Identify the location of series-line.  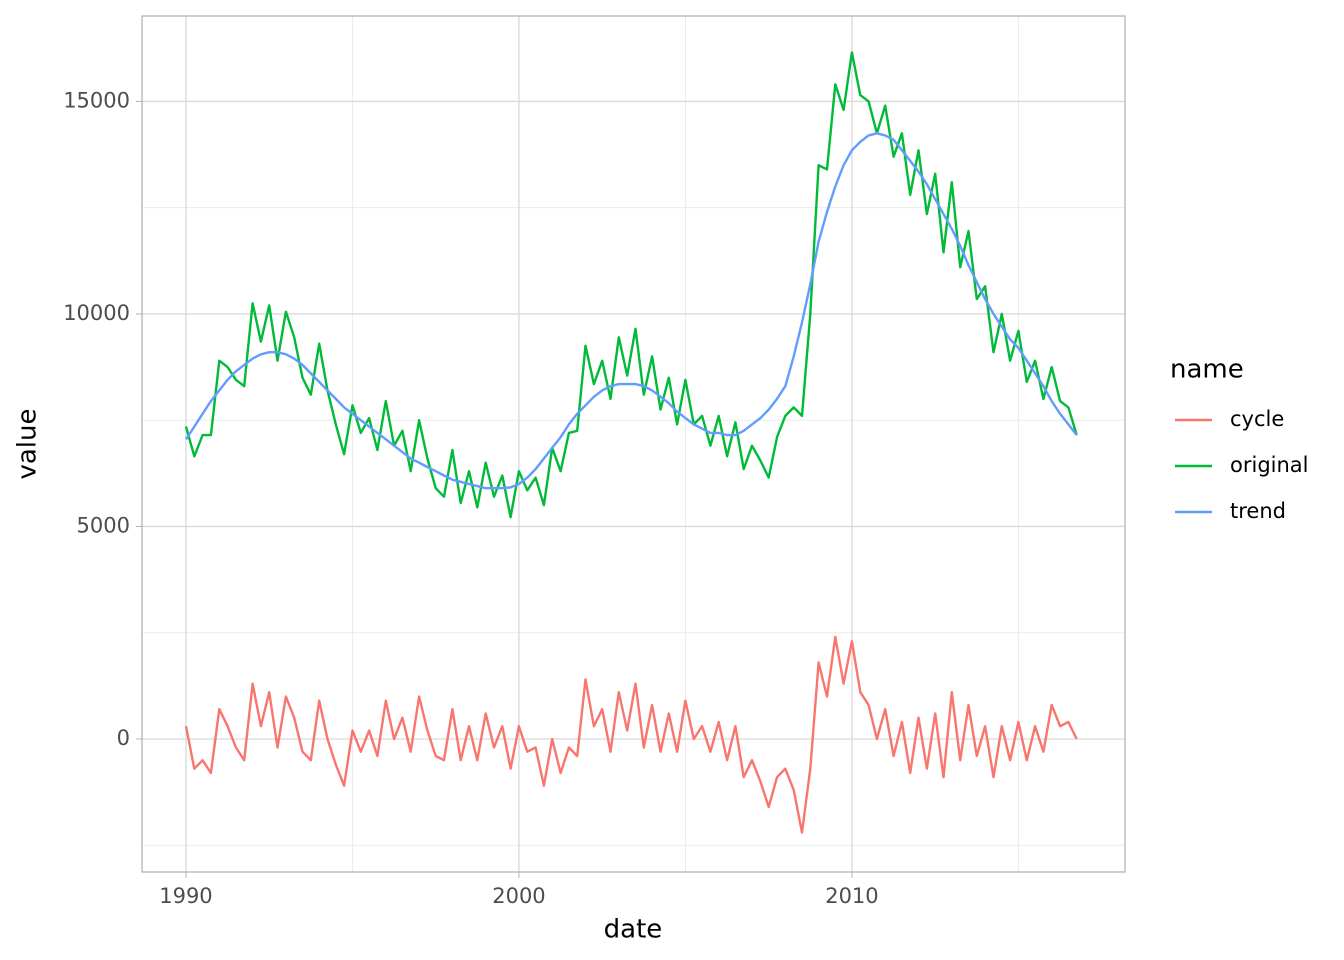
(631, 734).